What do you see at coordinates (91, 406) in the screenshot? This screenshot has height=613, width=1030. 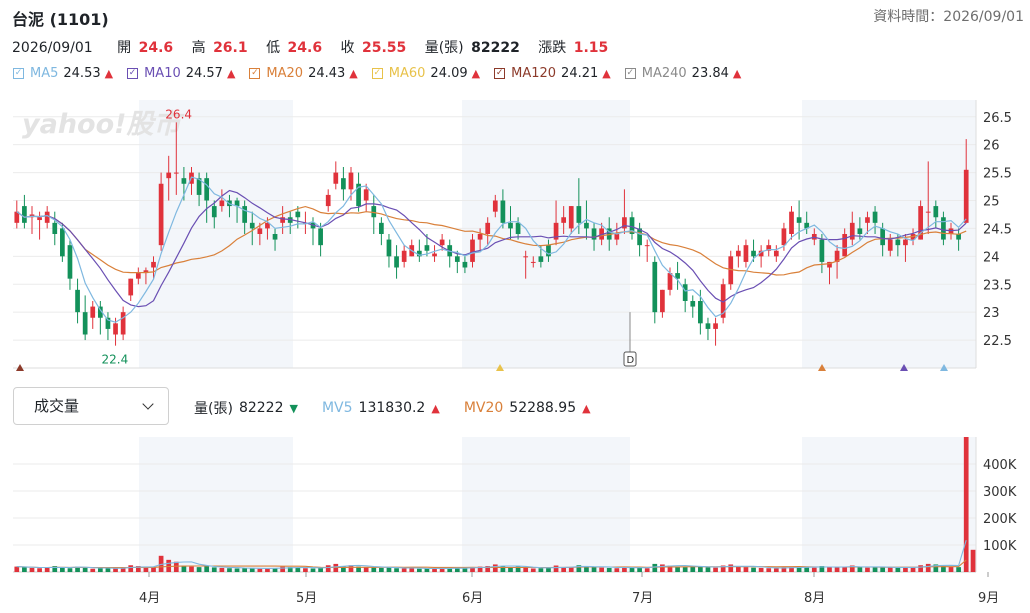 I see `indicator-select: 成交量` at bounding box center [91, 406].